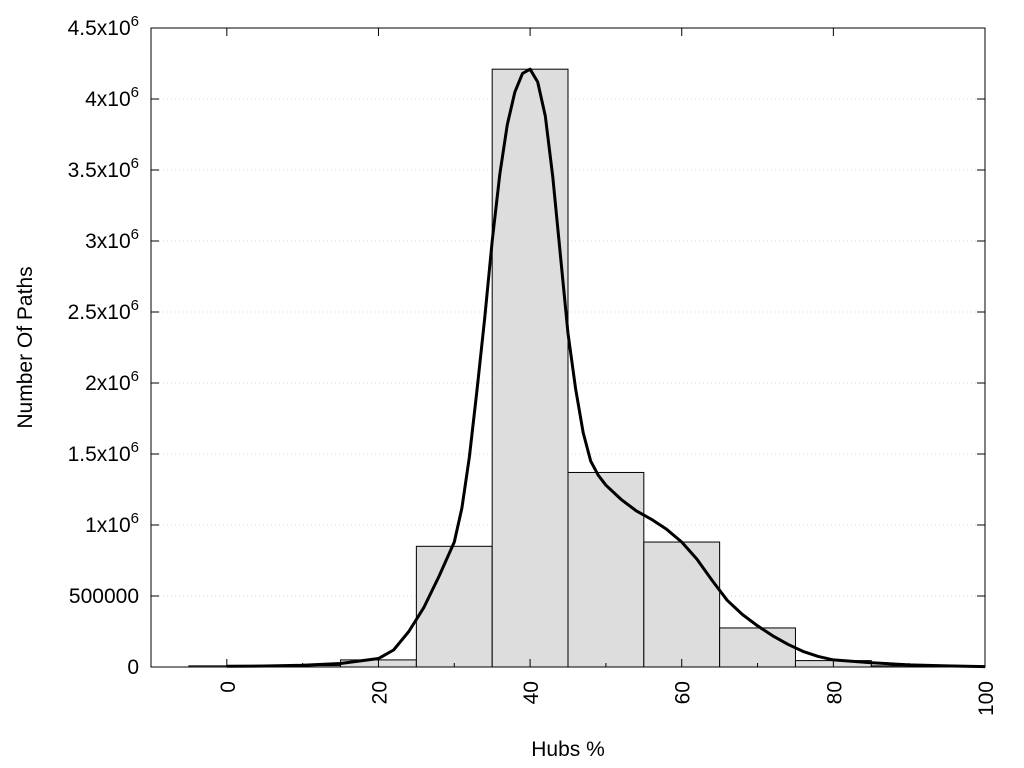 The height and width of the screenshot is (768, 1024). Describe the element at coordinates (568, 749) in the screenshot. I see `x-axis-title: Hubs %` at that location.